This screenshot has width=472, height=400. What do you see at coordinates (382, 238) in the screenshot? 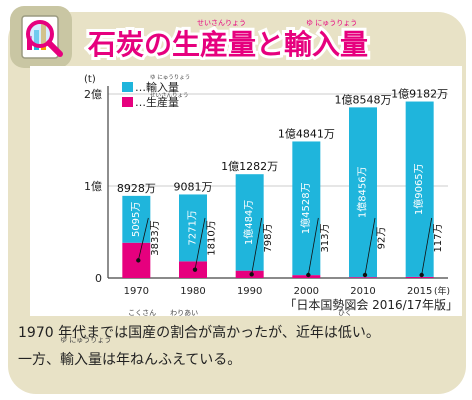
I see `production-label-2010: 92万` at bounding box center [382, 238].